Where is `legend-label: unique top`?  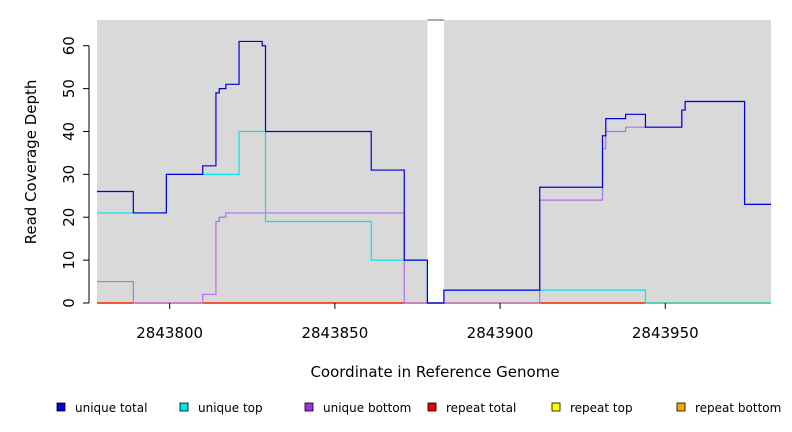 legend-label: unique top is located at coordinates (230, 408).